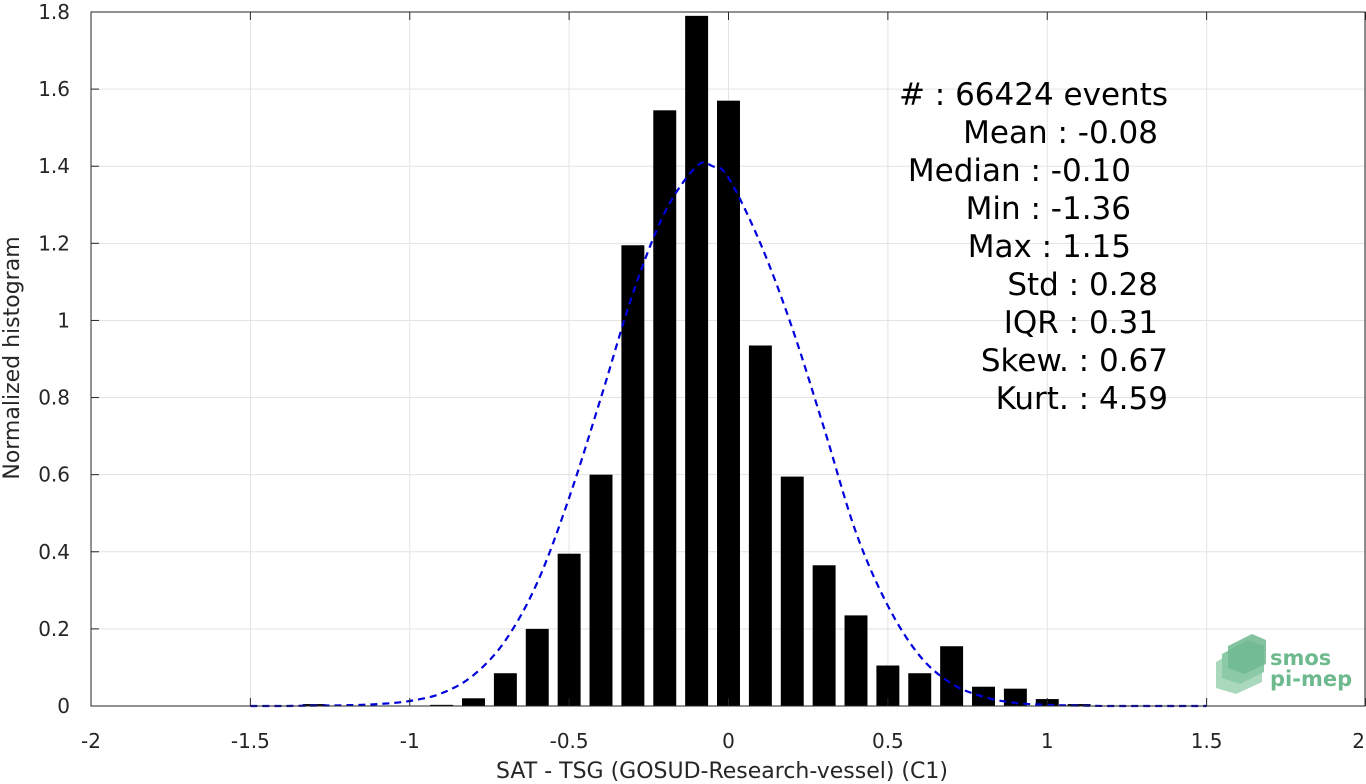 The image size is (1366, 784). I want to click on y-axis-label: Normalized histogram, so click(12, 357).